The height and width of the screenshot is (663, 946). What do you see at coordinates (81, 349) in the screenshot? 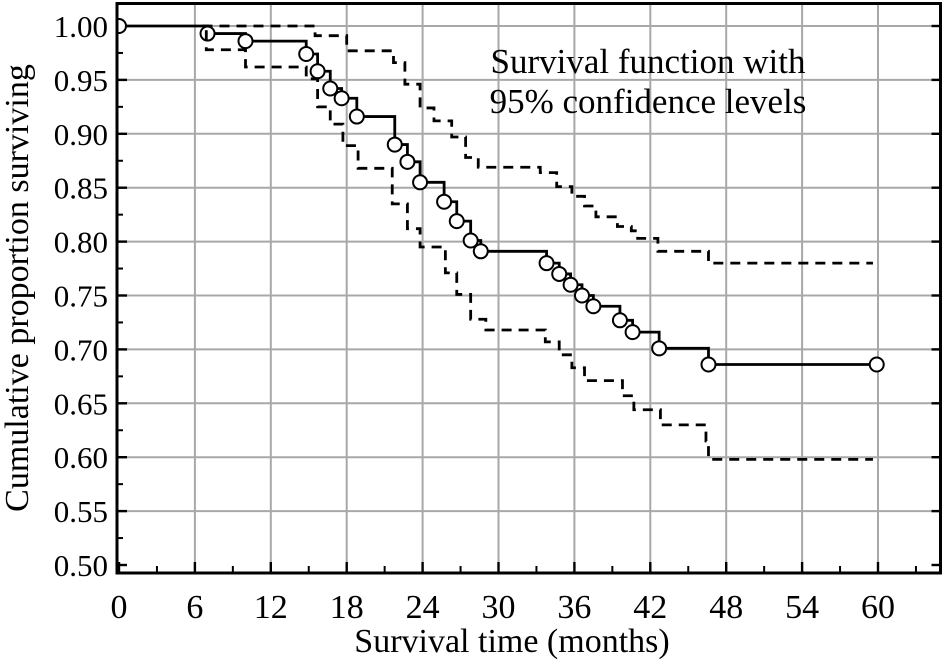
I see `y-tick-label: 0.70` at bounding box center [81, 349].